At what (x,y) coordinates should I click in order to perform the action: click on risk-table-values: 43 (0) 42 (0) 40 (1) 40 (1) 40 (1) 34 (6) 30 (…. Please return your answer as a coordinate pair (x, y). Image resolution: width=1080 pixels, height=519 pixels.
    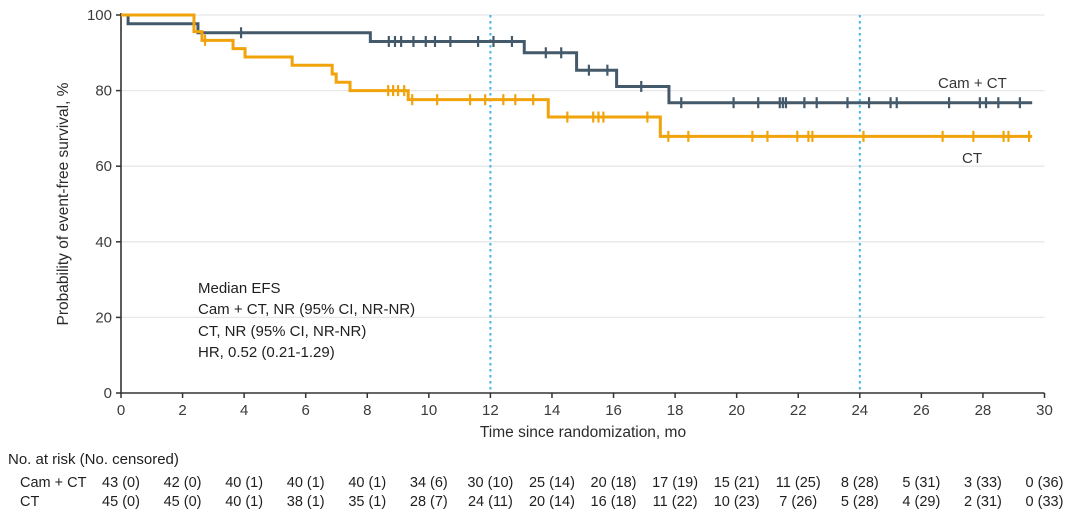
    Looking at the image, I should click on (582, 492).